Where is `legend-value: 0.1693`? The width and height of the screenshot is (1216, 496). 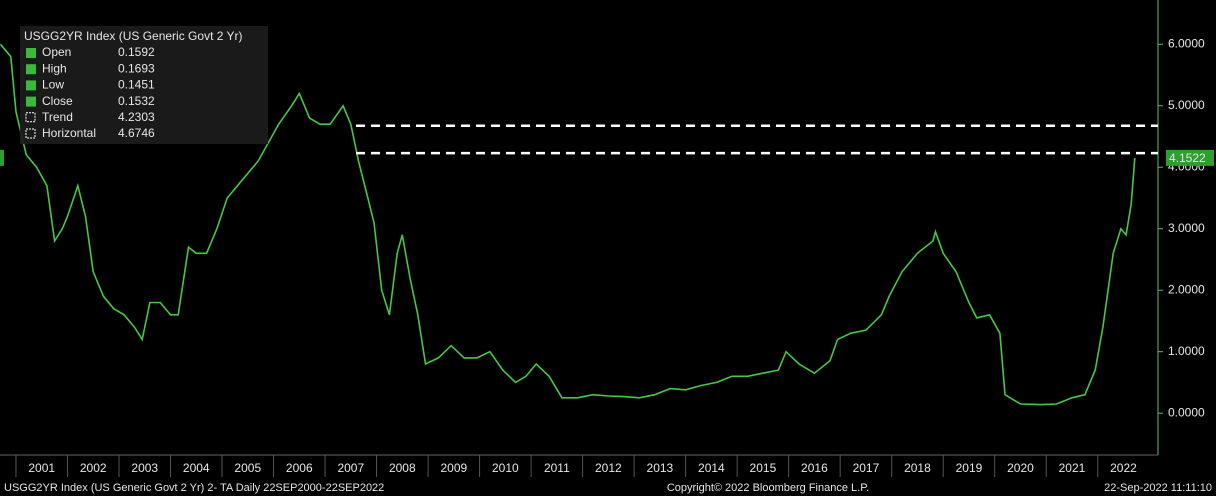
legend-value: 0.1693 is located at coordinates (136, 68).